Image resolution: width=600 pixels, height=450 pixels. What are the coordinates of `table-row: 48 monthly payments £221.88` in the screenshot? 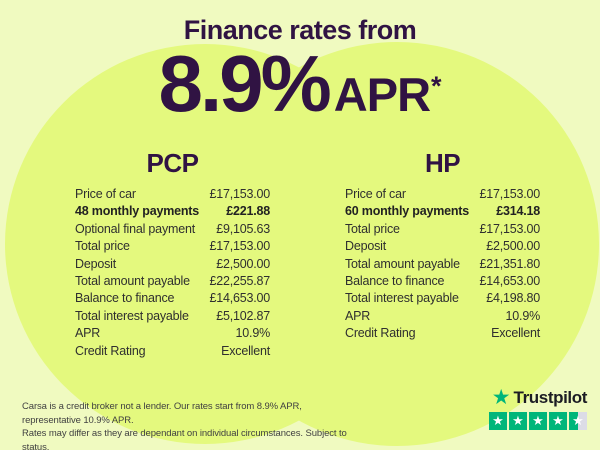 It's located at (172, 211).